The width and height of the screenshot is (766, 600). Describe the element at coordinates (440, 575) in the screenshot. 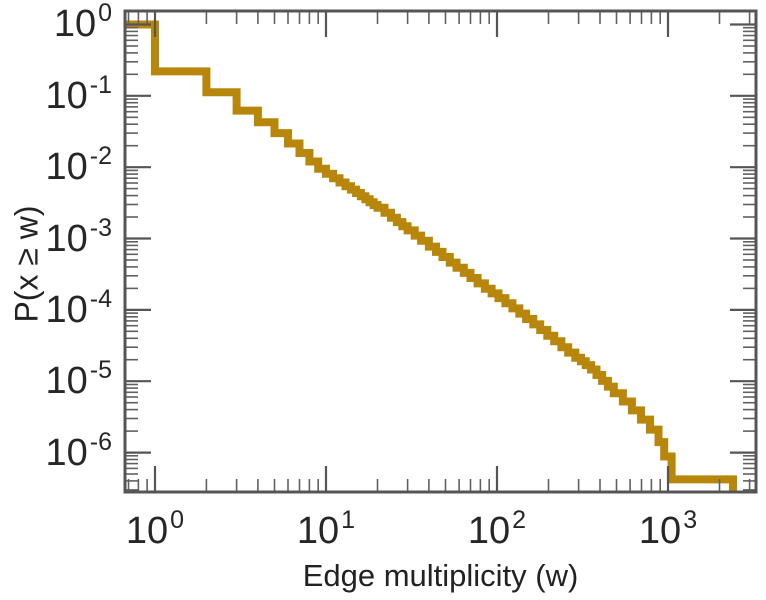

I see `x-axis-title: Edge multiplicity (w)` at that location.